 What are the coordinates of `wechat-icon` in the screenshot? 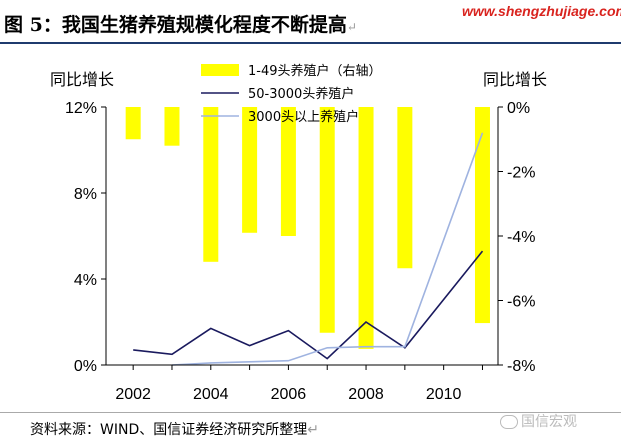 It's located at (509, 422).